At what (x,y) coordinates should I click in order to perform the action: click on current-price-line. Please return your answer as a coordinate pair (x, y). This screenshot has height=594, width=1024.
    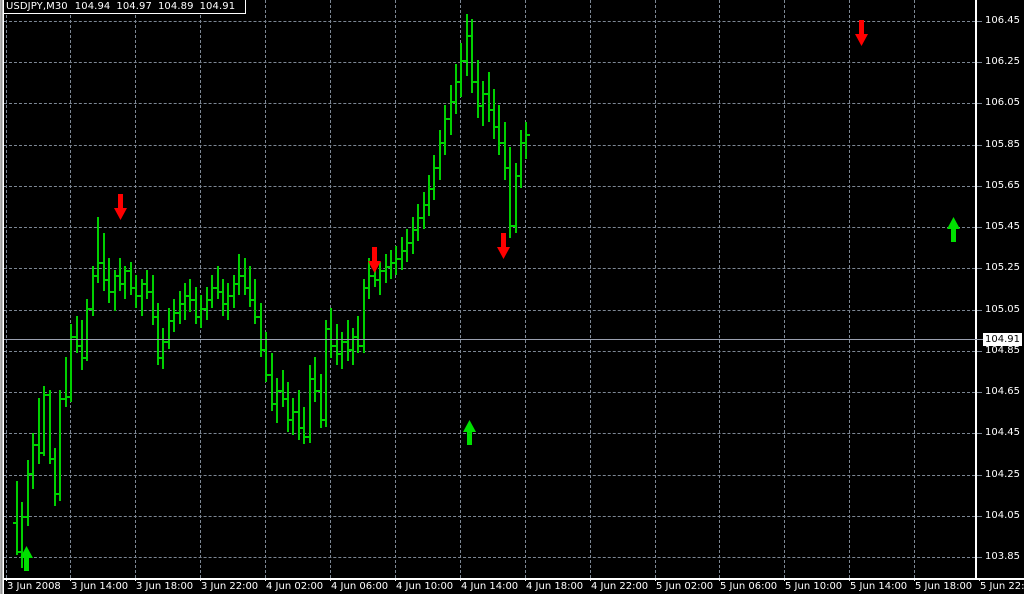
    Looking at the image, I should click on (489, 339).